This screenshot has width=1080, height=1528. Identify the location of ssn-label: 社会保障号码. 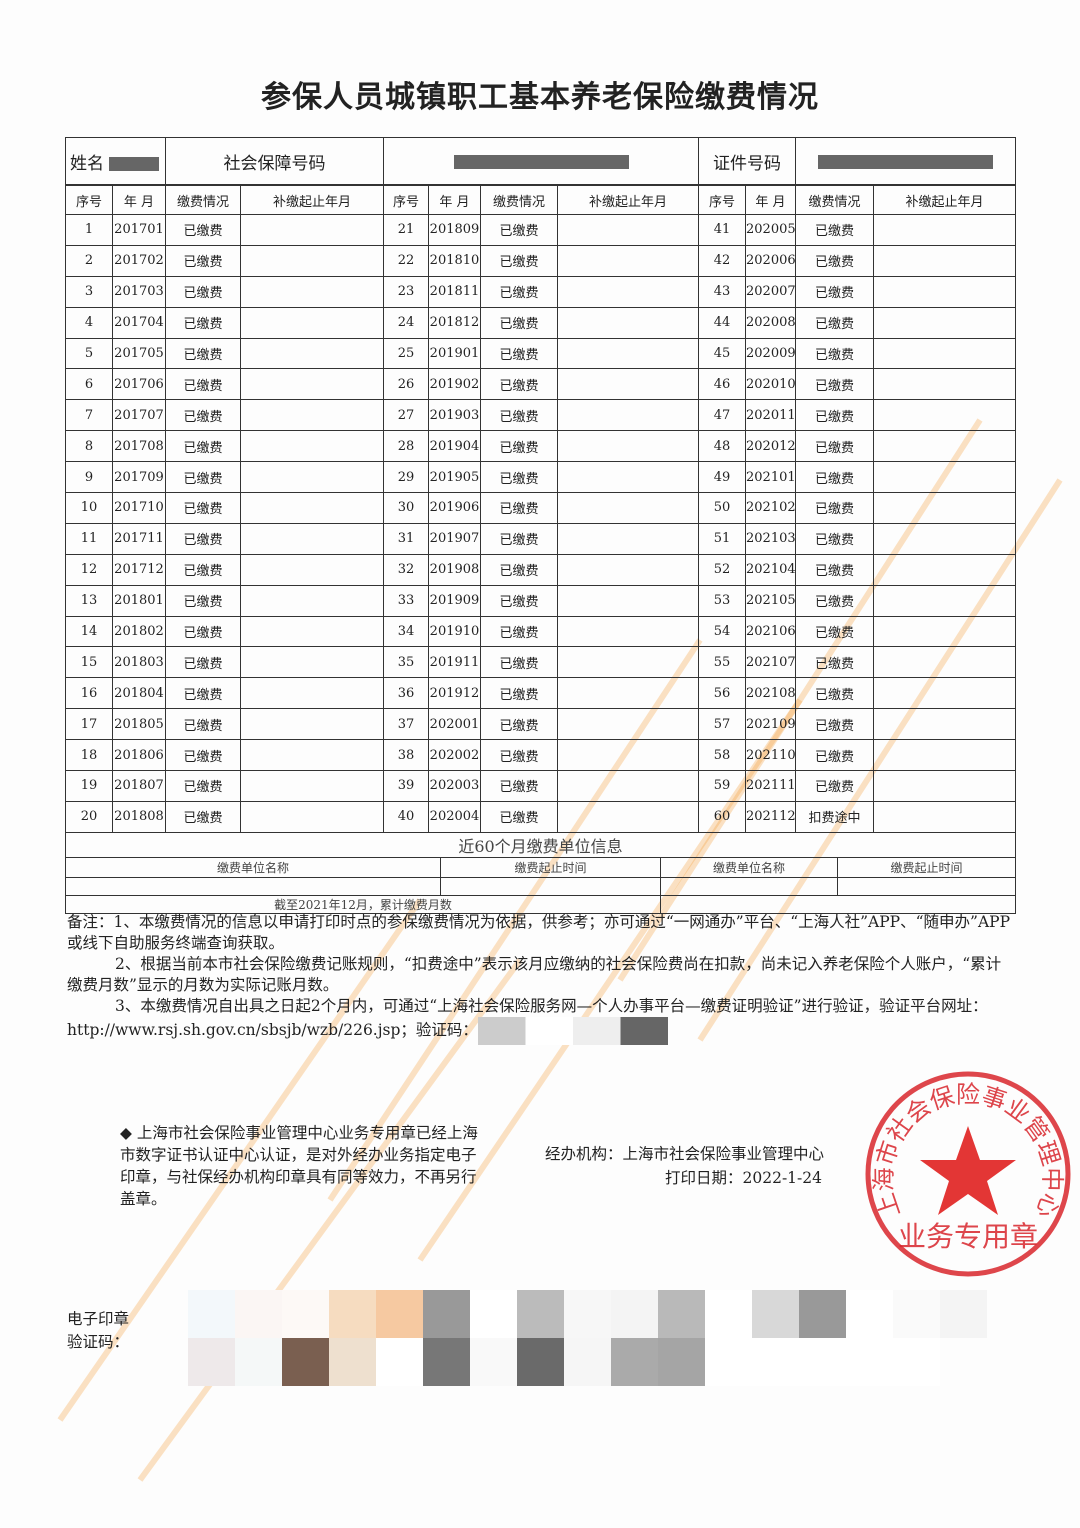
(274, 161).